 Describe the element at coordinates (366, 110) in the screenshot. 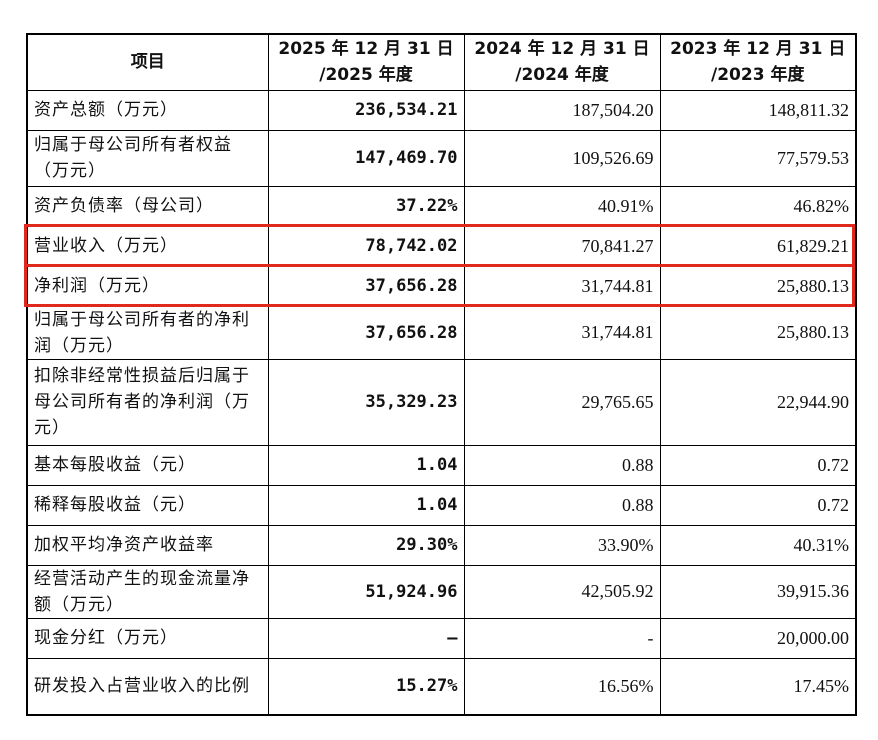

I see `value-2025: 236,534.21` at that location.